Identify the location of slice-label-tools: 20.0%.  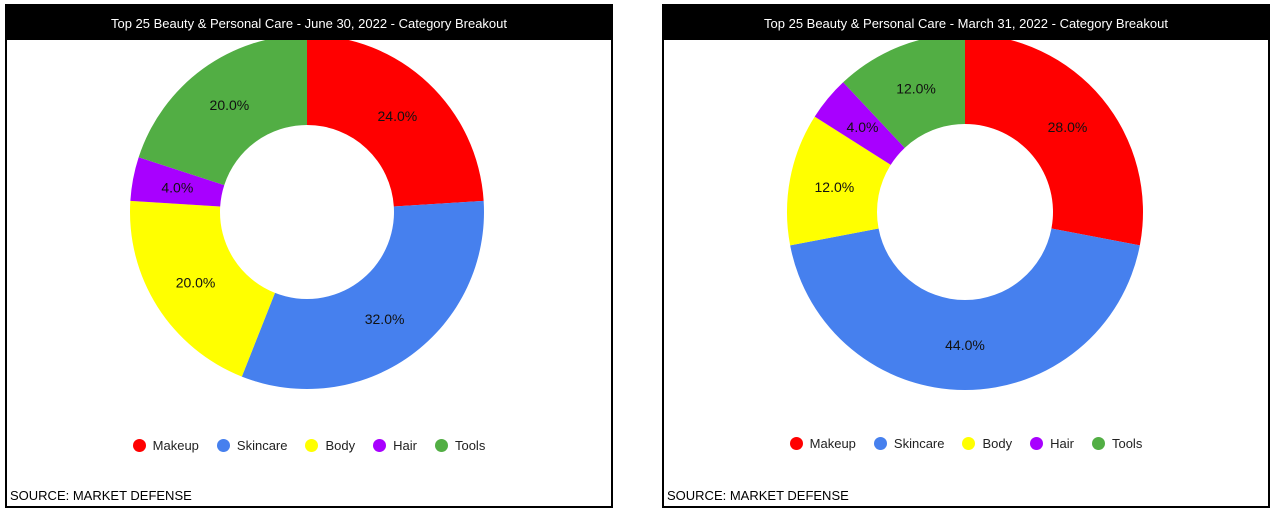
(230, 105).